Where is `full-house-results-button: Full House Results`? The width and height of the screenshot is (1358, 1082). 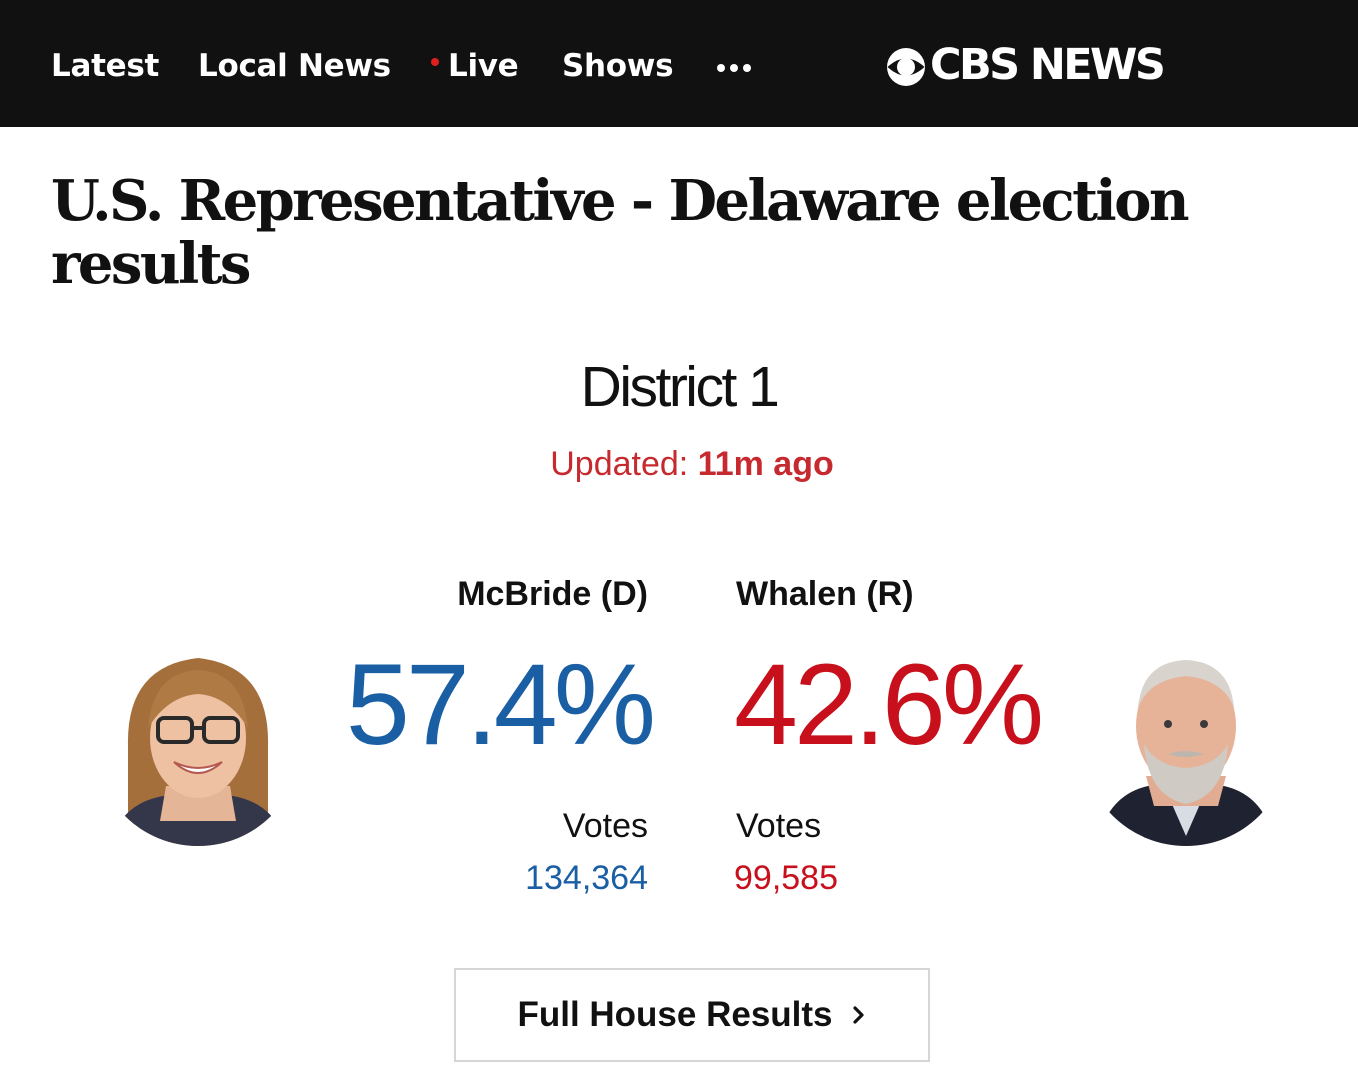 full-house-results-button: Full House Results is located at coordinates (692, 1015).